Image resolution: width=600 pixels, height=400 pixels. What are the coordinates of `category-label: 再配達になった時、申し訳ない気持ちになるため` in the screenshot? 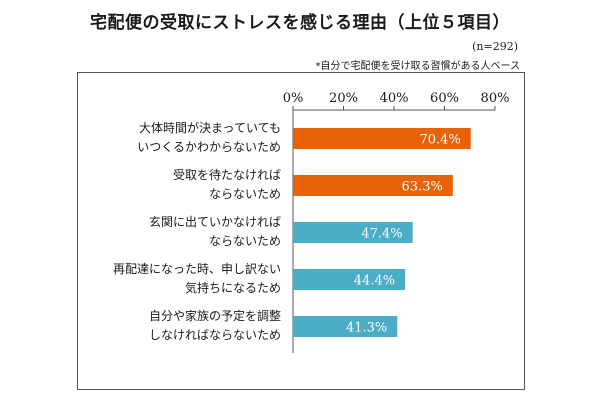 It's located at (191, 279).